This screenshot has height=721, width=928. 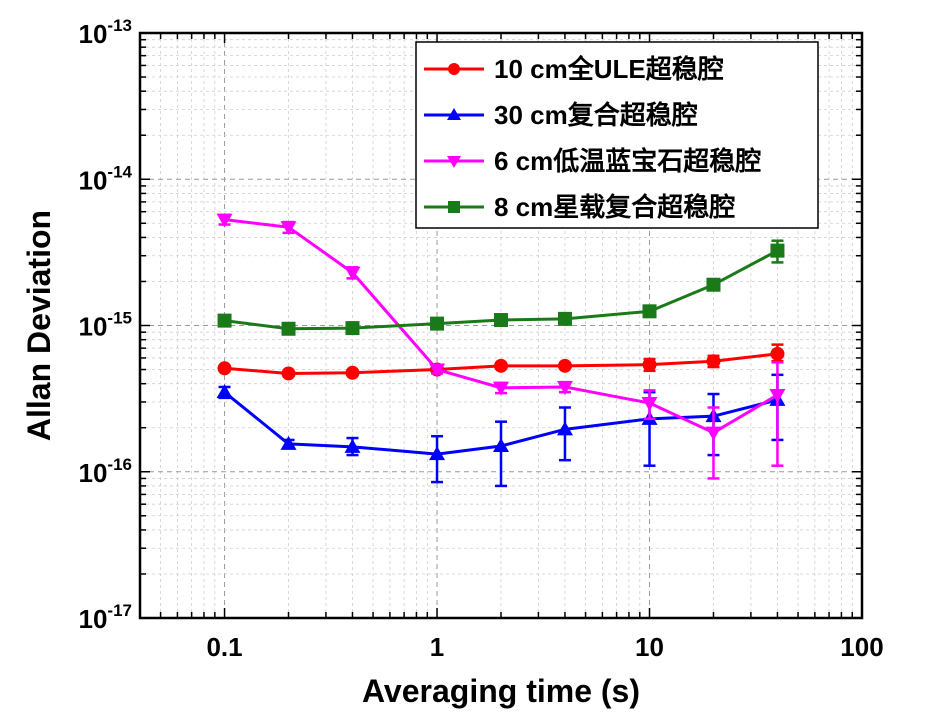 I want to click on y-tick-label: 10-17, so click(x=106, y=617).